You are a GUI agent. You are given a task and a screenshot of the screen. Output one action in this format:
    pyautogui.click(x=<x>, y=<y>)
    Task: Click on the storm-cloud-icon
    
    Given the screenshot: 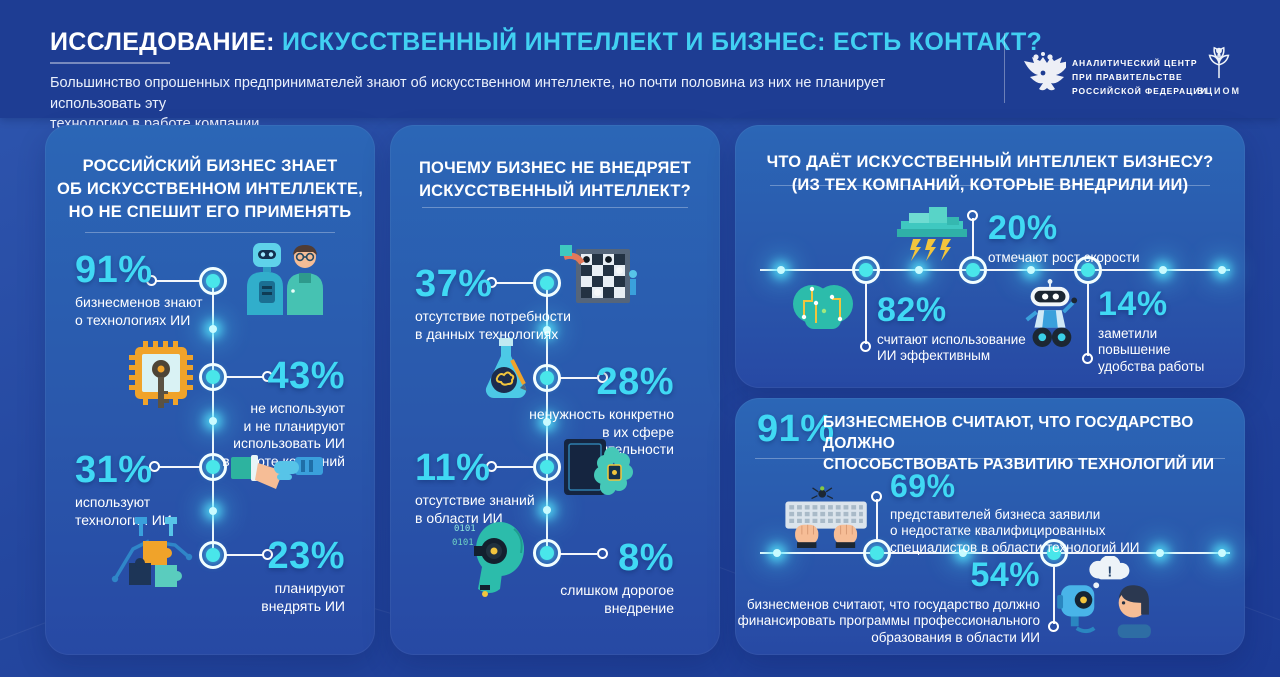 What is the action you would take?
    pyautogui.click(x=932, y=234)
    